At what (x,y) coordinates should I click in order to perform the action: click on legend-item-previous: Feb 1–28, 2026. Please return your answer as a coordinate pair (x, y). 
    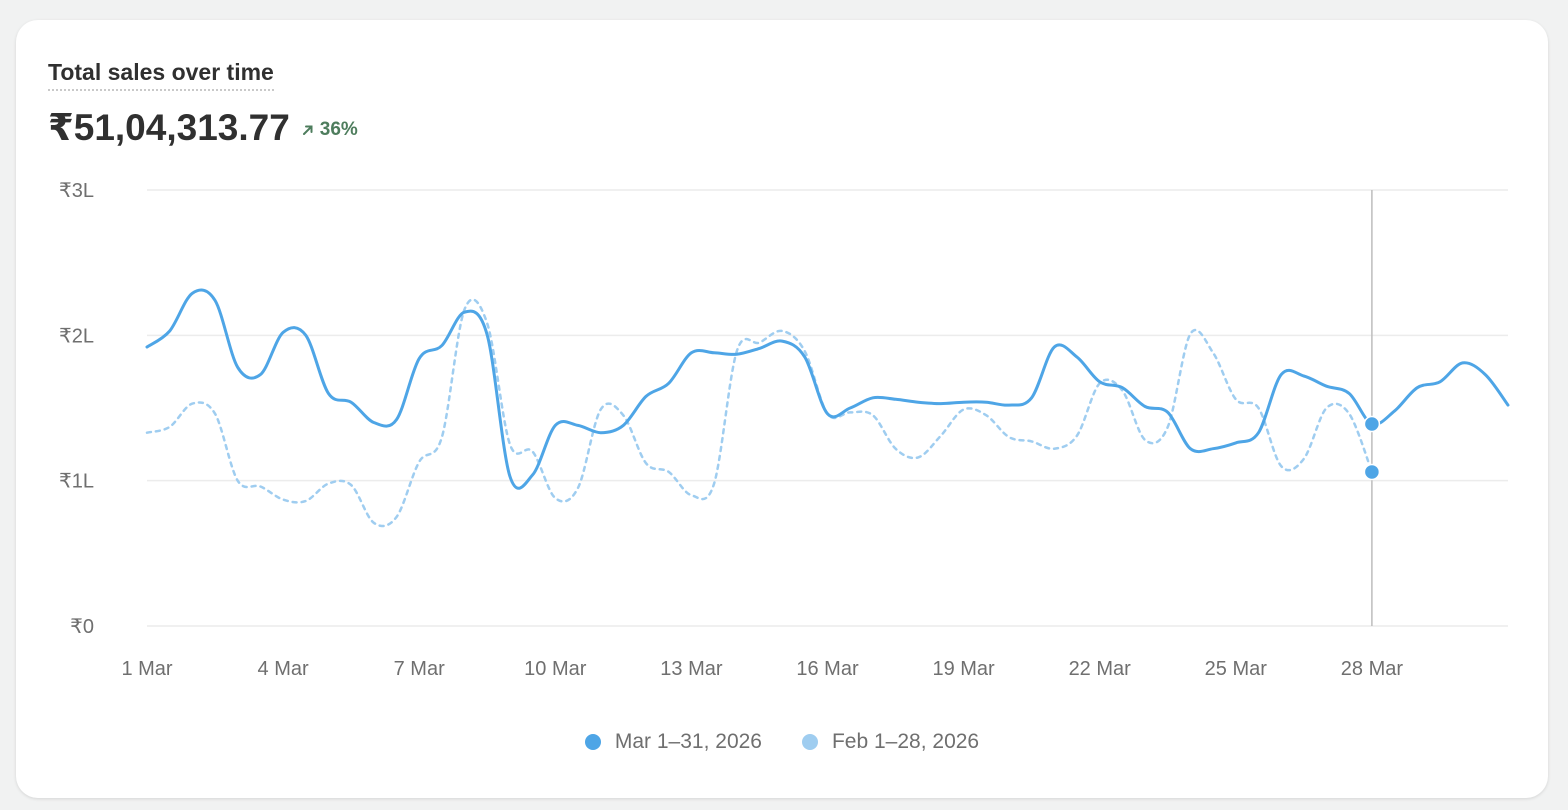
    Looking at the image, I should click on (890, 742).